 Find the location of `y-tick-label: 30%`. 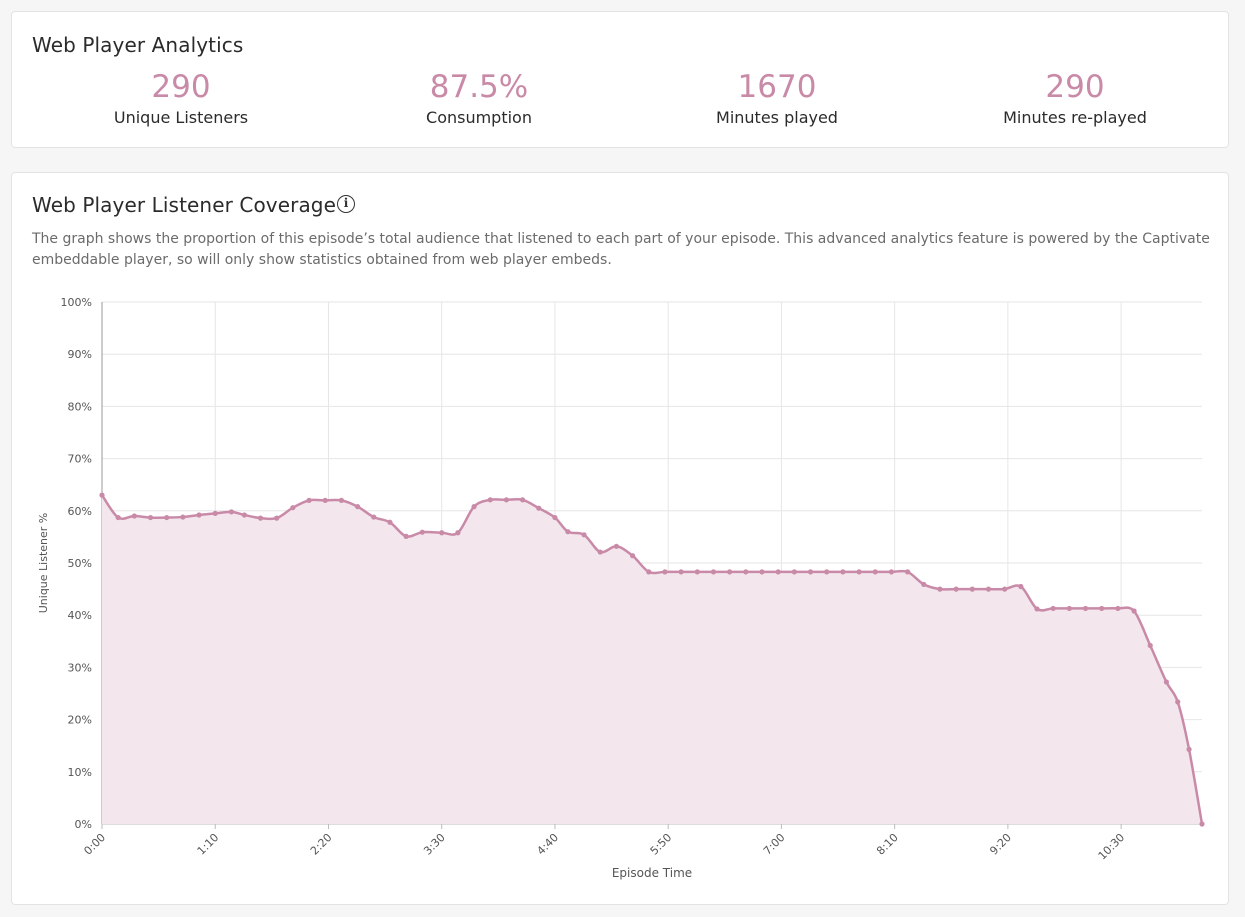

y-tick-label: 30% is located at coordinates (80, 667).